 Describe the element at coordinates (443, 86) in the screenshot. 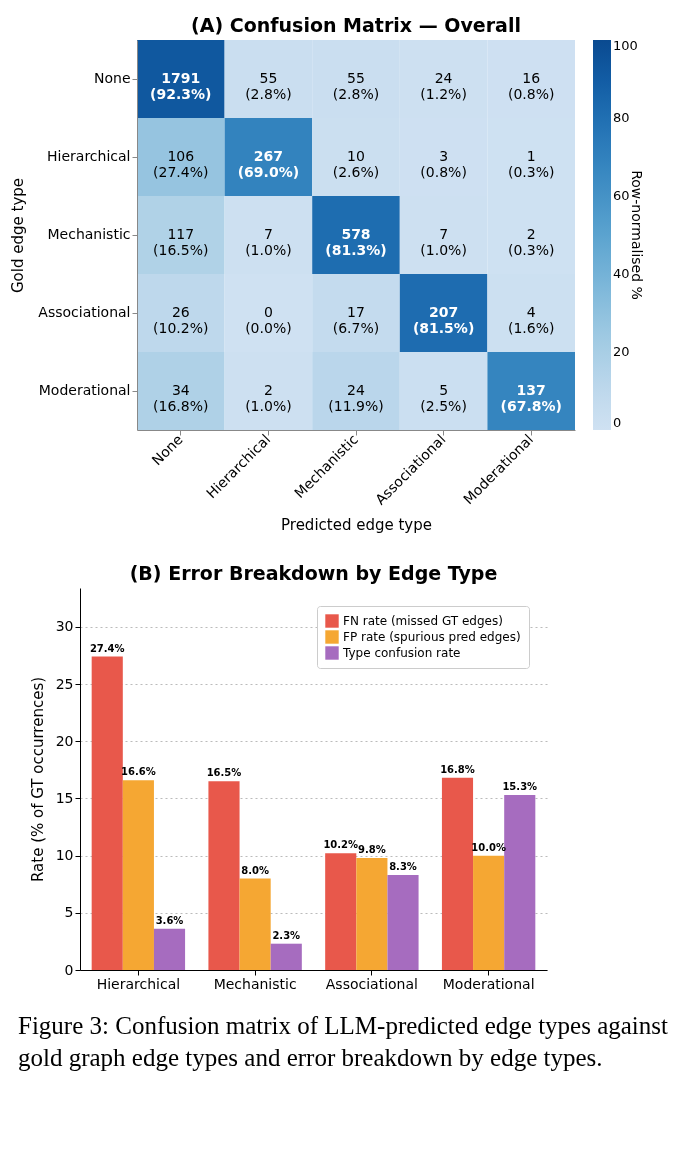

I see `data-label: 24 (1.2%)` at that location.